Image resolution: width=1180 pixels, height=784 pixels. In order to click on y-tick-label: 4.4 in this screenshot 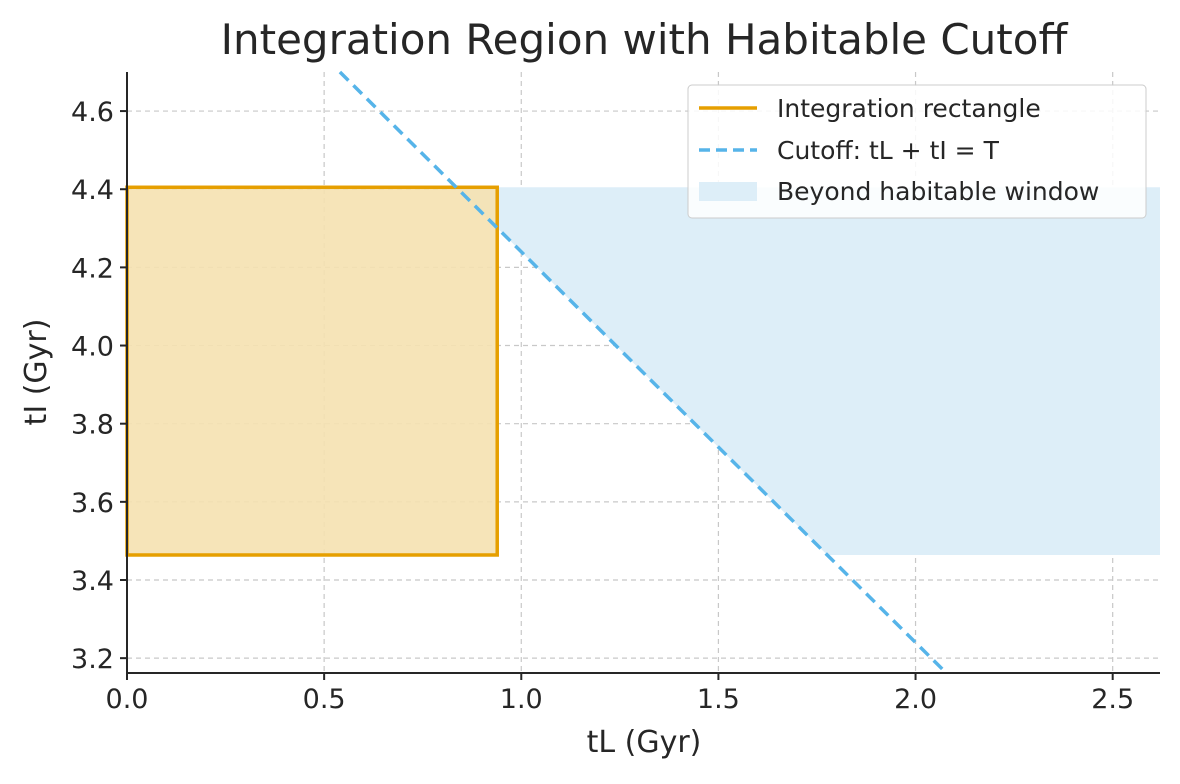, I will do `click(92, 190)`.